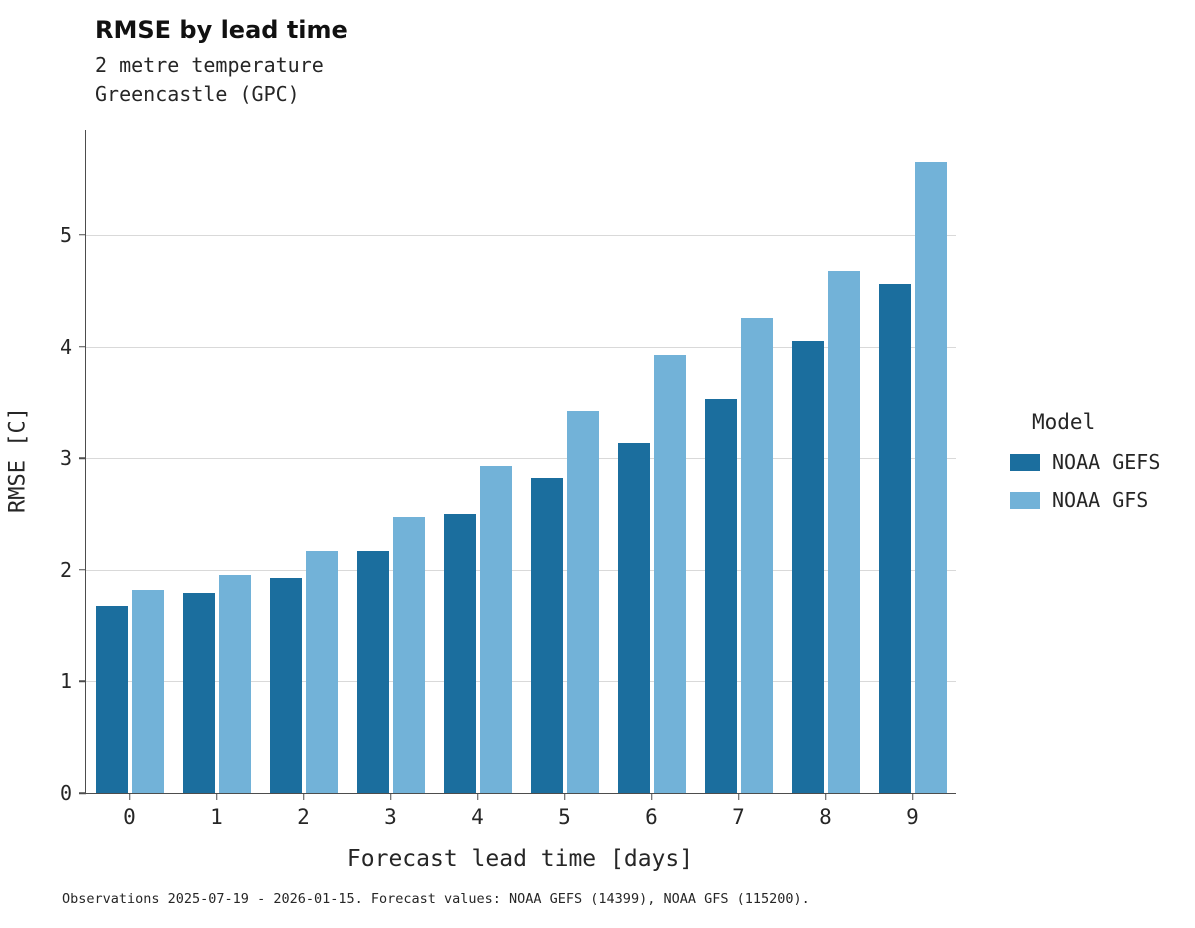 Image resolution: width=1195 pixels, height=928 pixels. Describe the element at coordinates (564, 817) in the screenshot. I see `x-tick-label: 5` at that location.